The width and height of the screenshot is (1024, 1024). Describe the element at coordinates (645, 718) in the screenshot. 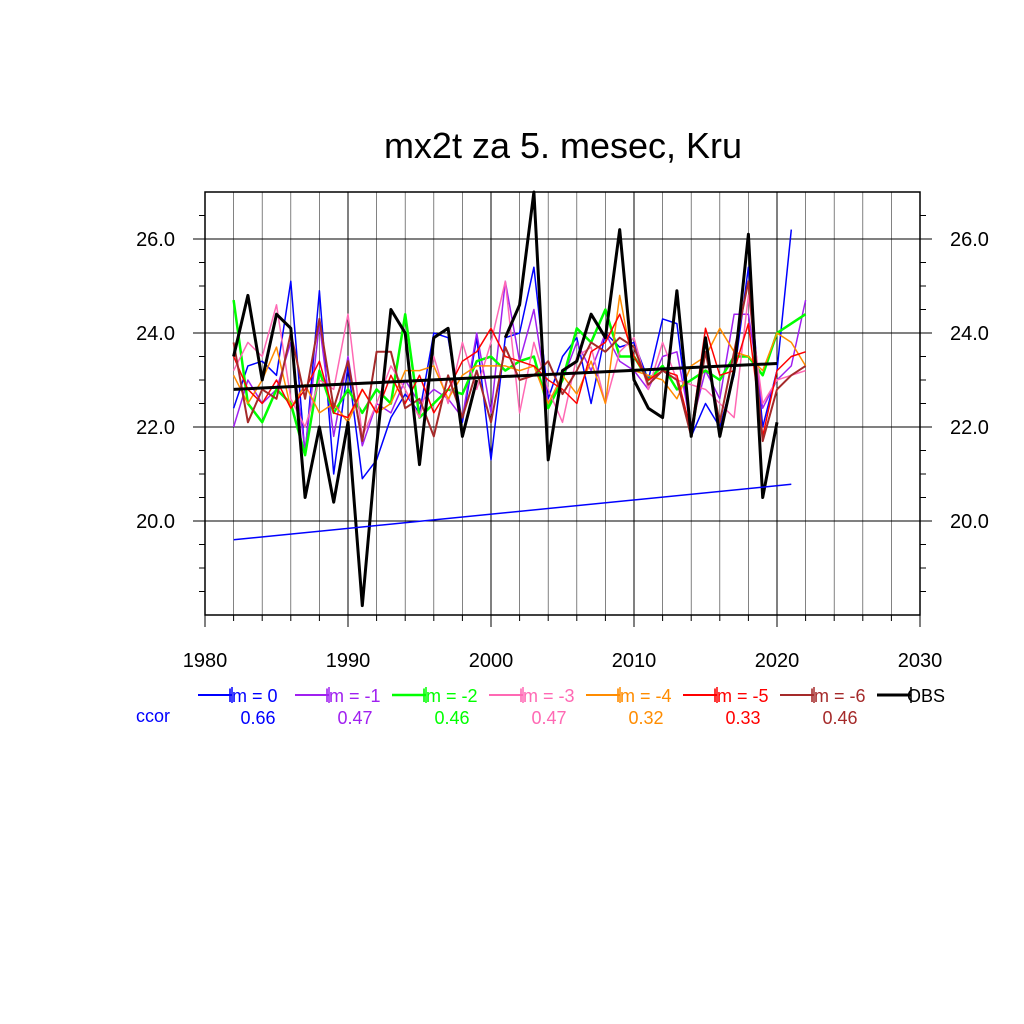

I see `ccor-value: 0.32` at that location.